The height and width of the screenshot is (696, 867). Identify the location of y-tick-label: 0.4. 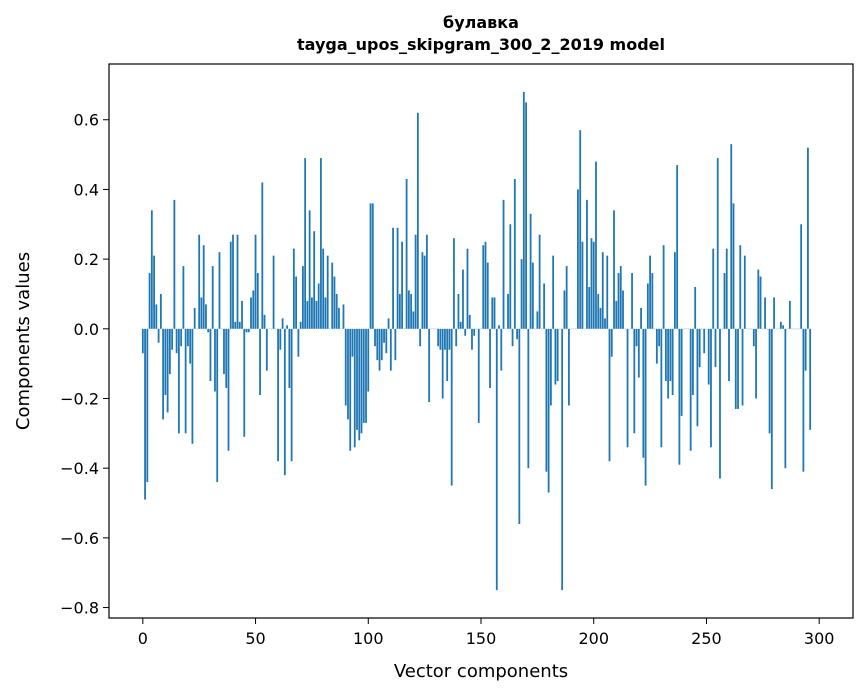
(86, 189).